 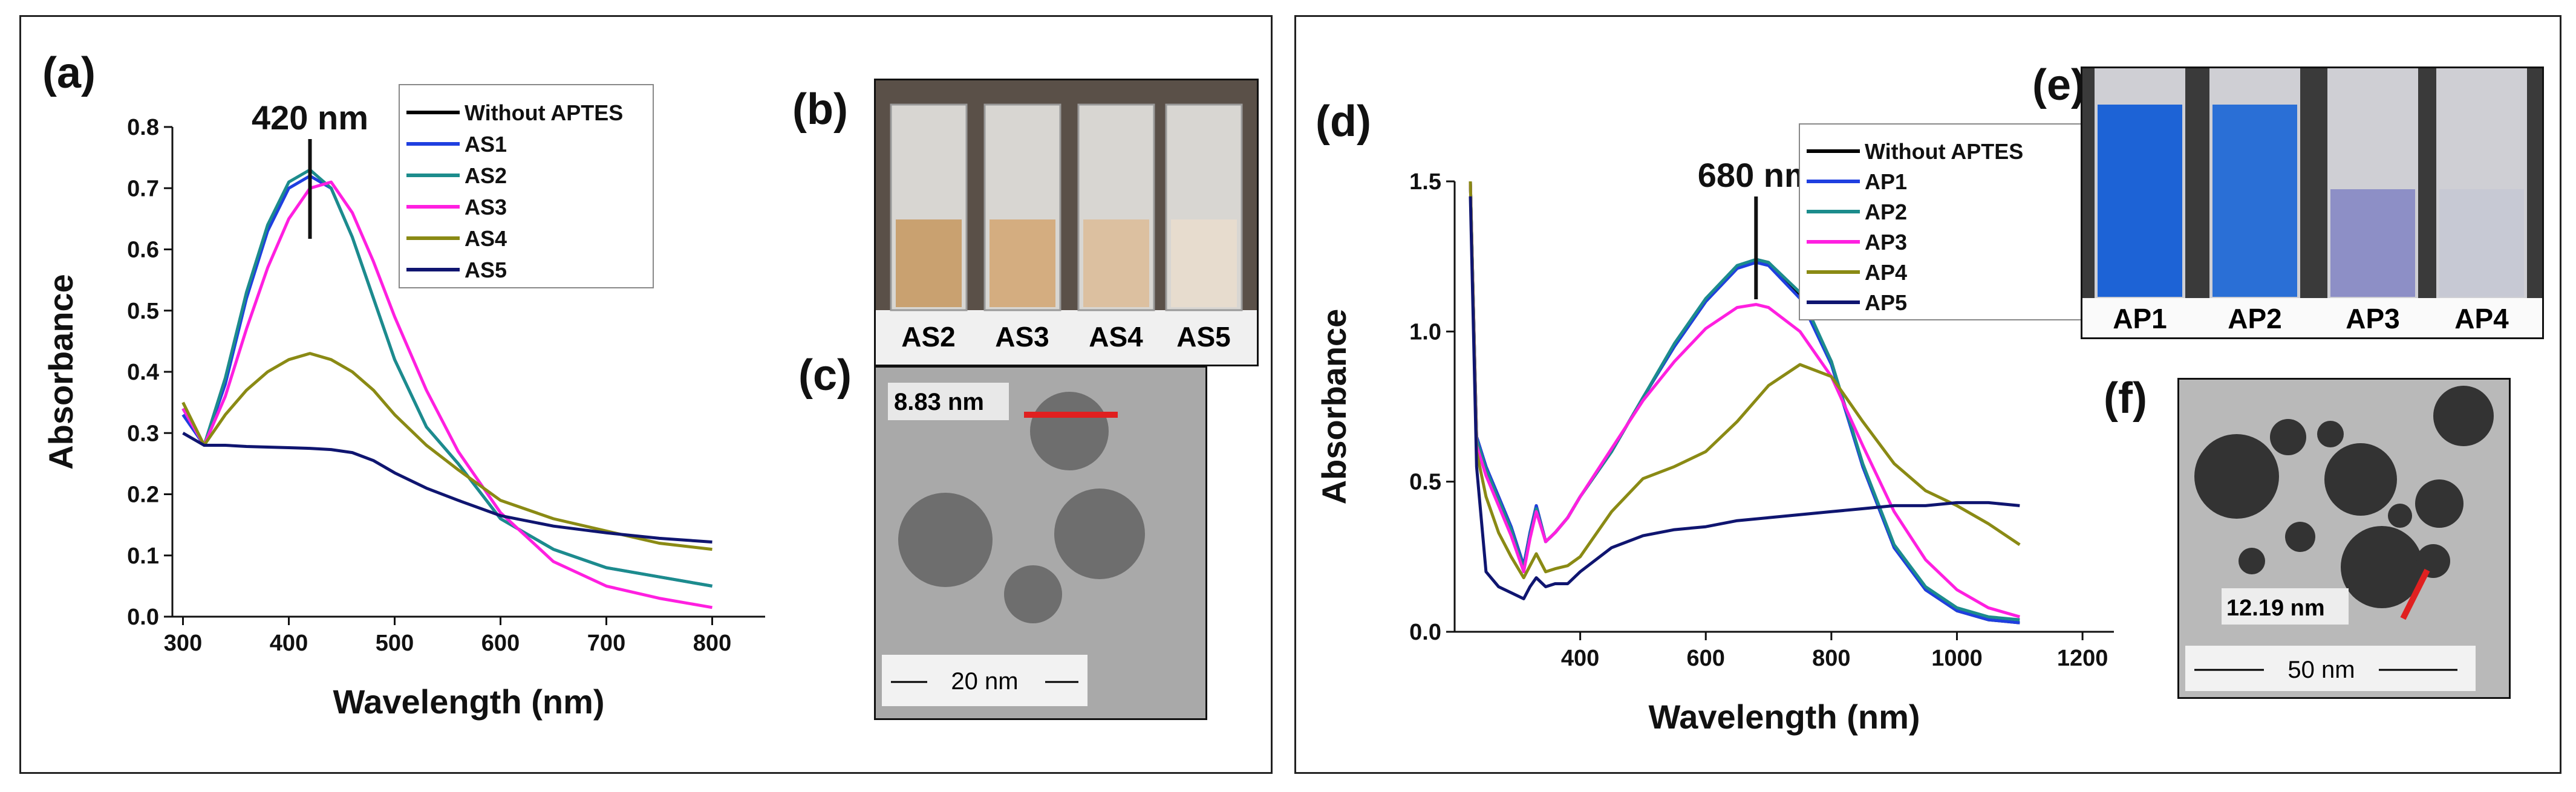 What do you see at coordinates (2082, 658) in the screenshot?
I see `x-tick-label: 1200` at bounding box center [2082, 658].